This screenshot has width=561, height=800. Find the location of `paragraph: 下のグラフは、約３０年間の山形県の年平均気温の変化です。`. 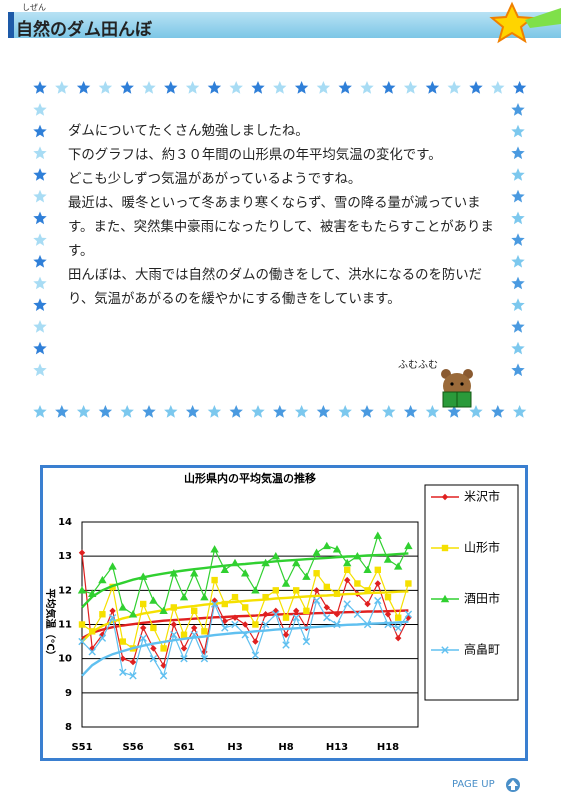

paragraph: 下のグラフは、約３０年間の山形県の年平均気温の変化です。 is located at coordinates (255, 155).